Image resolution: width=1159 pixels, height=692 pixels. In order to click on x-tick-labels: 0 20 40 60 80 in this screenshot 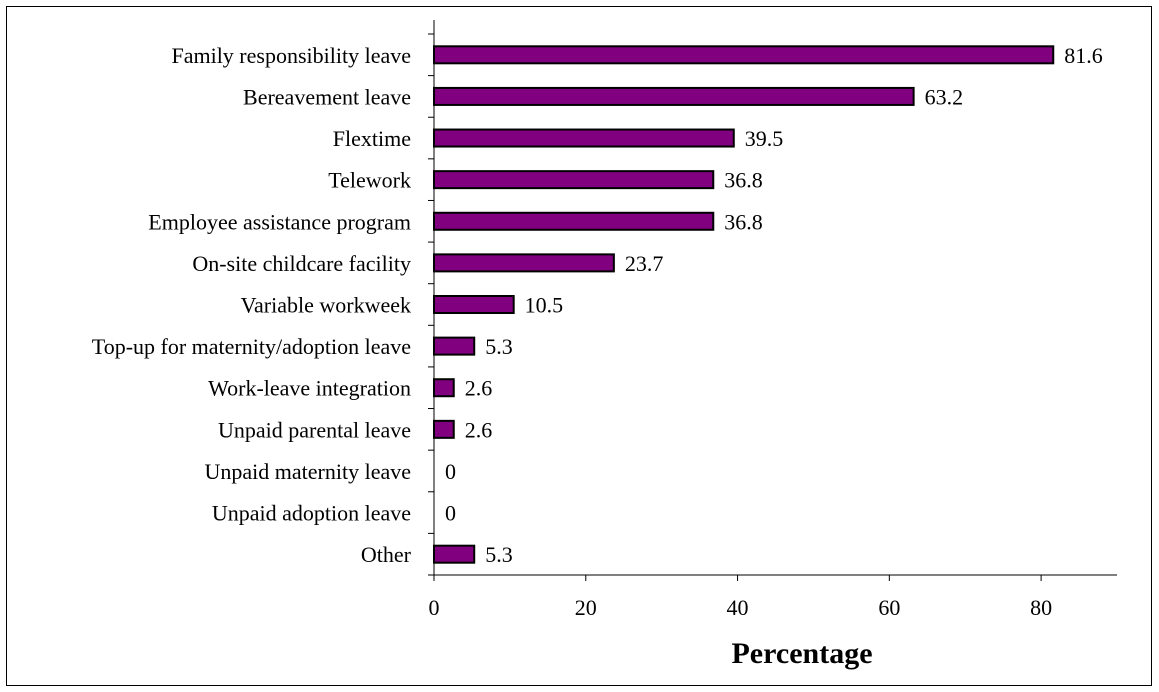, I will do `click(741, 607)`.